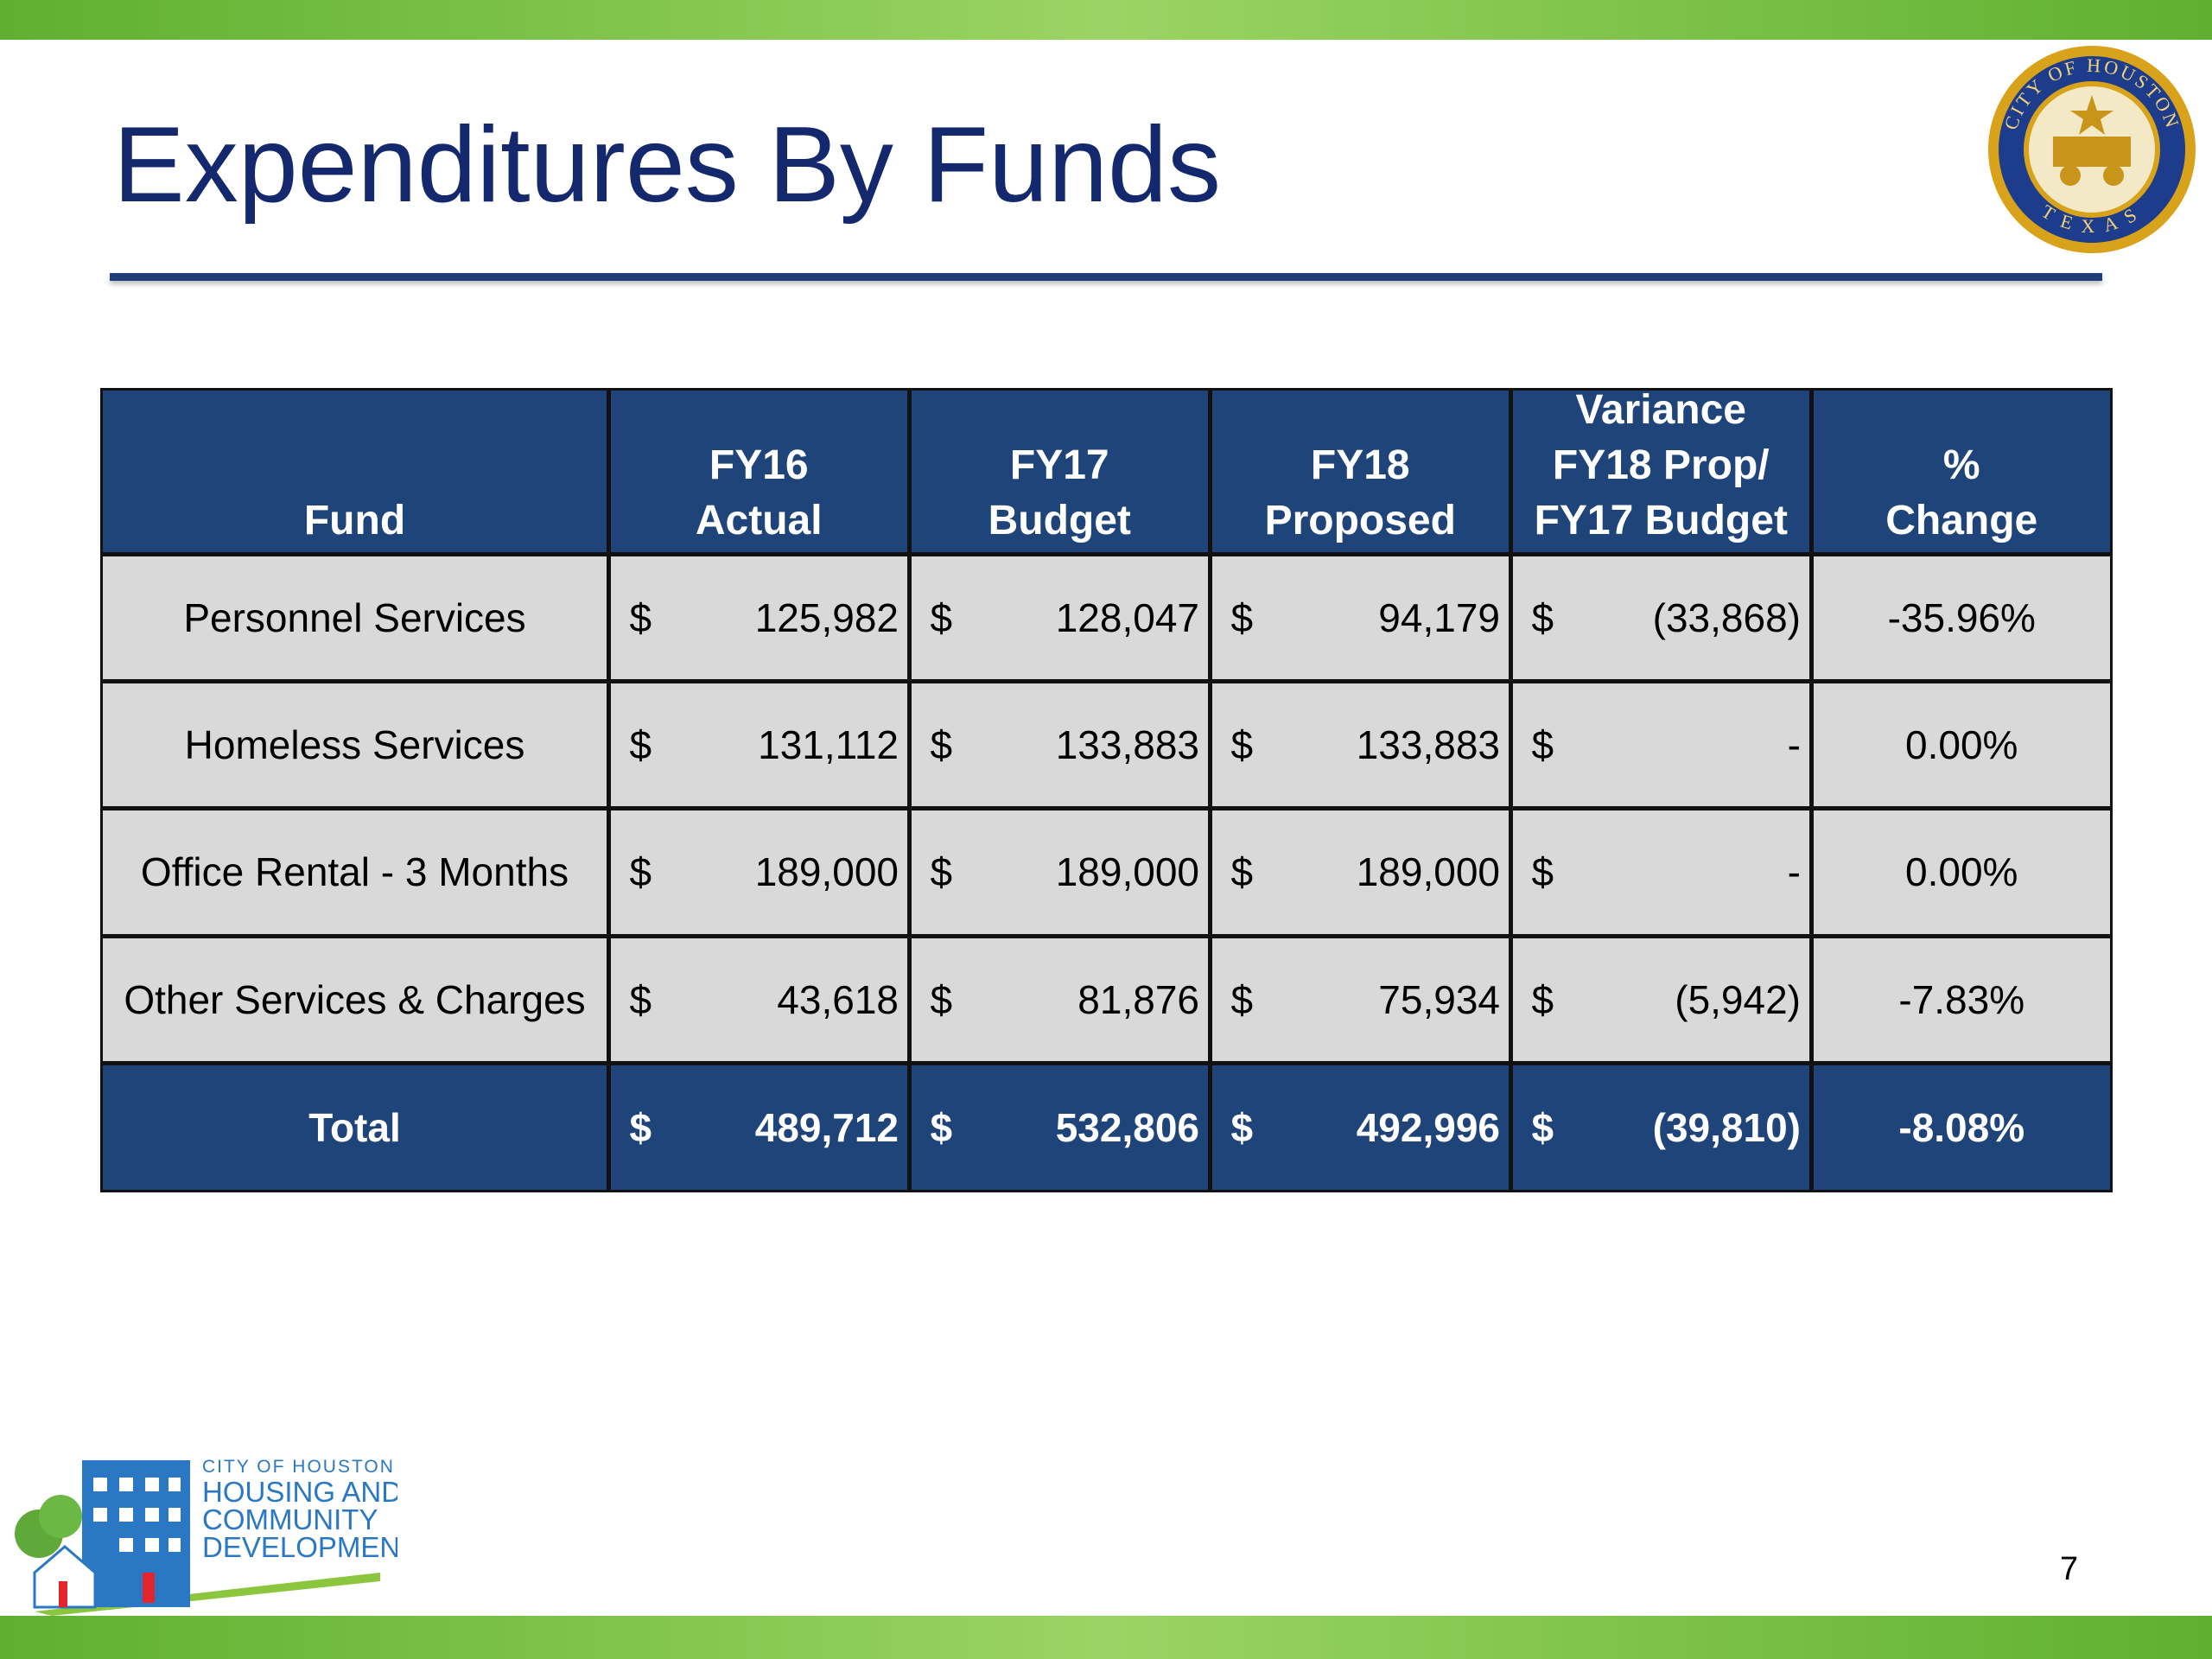 The image size is (2212, 1659). I want to click on header-line: FY17 Budget, so click(1661, 520).